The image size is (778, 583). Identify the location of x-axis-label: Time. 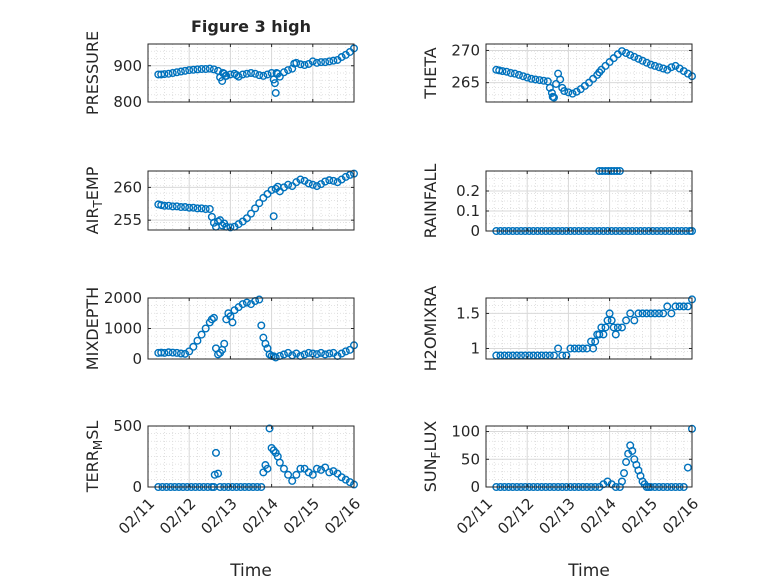
(588, 571).